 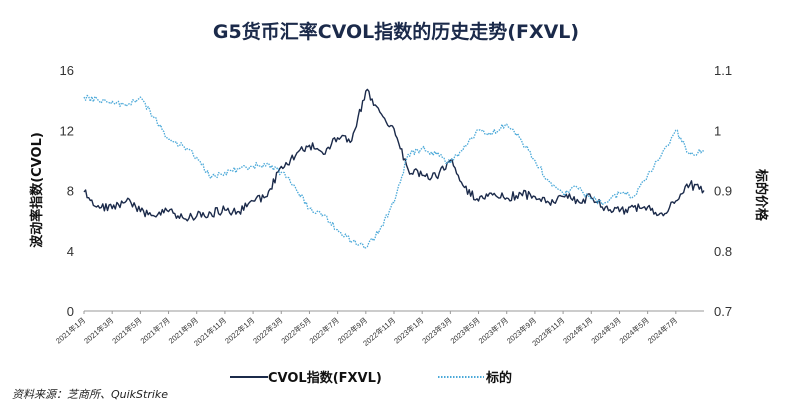 I want to click on x-tick-label: 2024年3月, so click(x=606, y=330).